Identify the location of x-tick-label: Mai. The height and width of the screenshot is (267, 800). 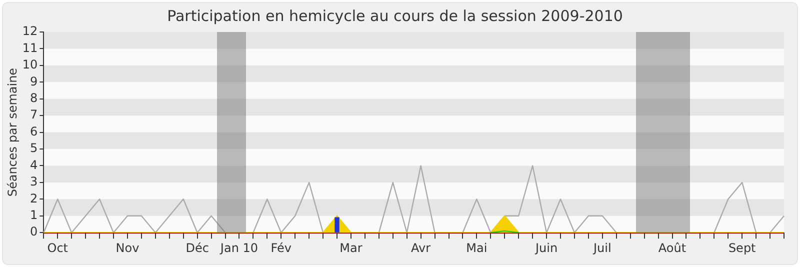
(477, 247).